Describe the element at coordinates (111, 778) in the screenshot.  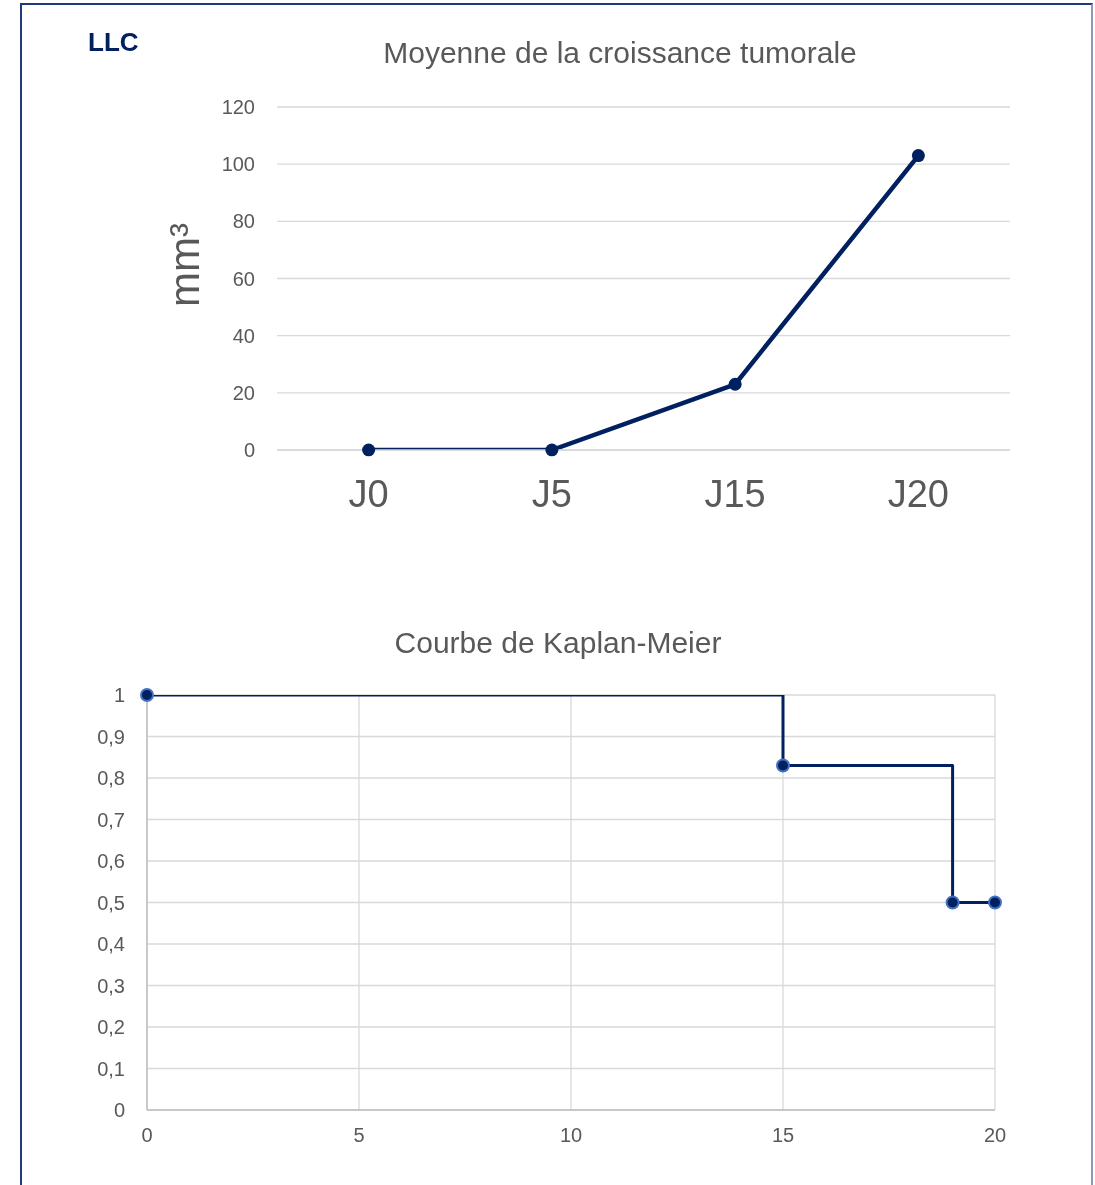
I see `y-tick-label: 0,8` at that location.